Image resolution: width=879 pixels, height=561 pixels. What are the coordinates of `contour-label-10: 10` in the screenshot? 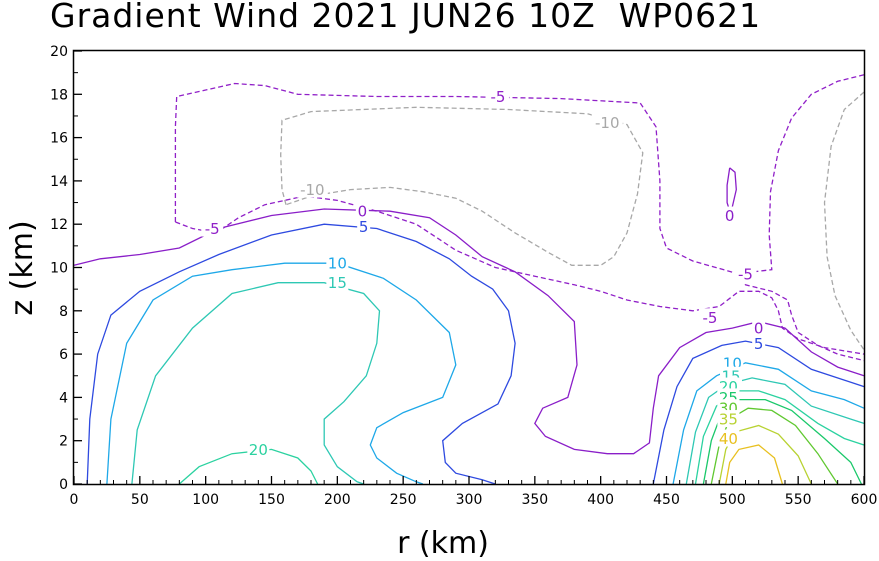 It's located at (337, 264).